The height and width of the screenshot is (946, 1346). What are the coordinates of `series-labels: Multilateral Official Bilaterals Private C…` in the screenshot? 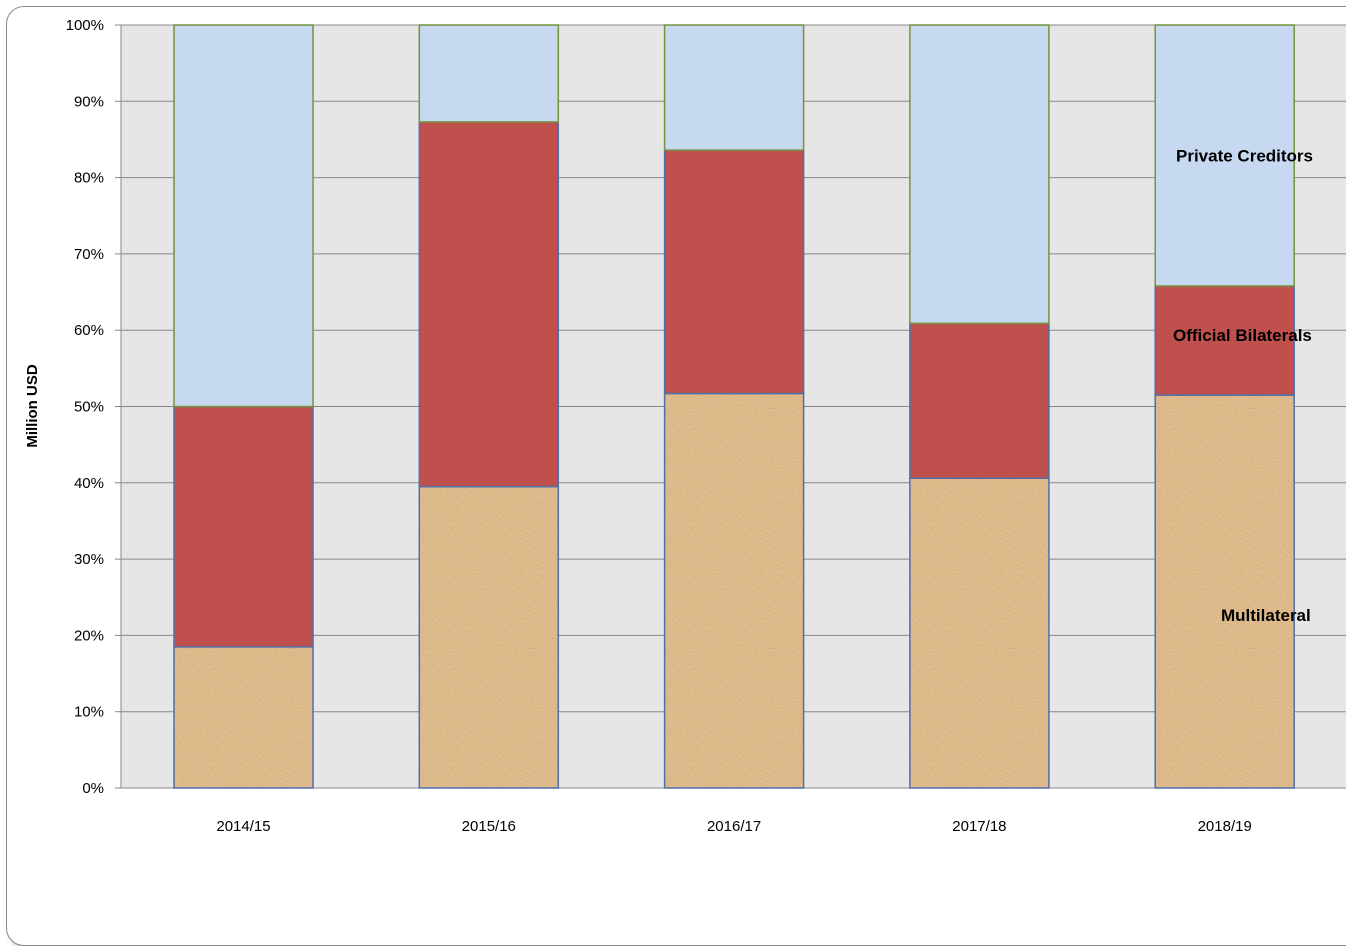 It's located at (1243, 385).